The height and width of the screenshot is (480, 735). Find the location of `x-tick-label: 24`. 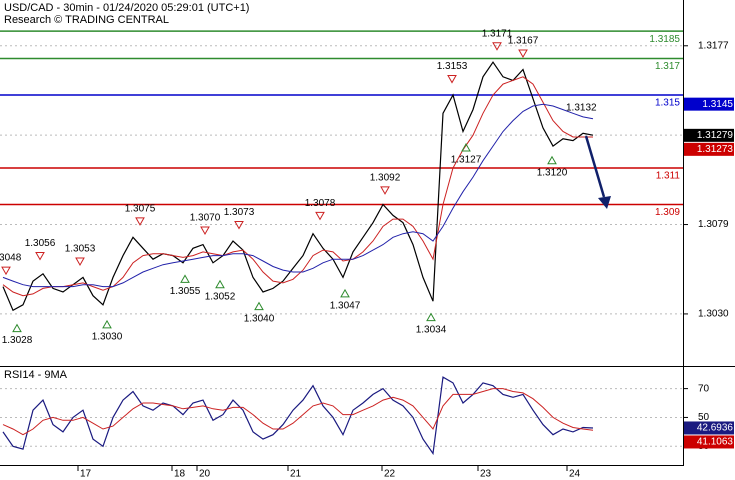

x-tick-label: 24 is located at coordinates (575, 474).